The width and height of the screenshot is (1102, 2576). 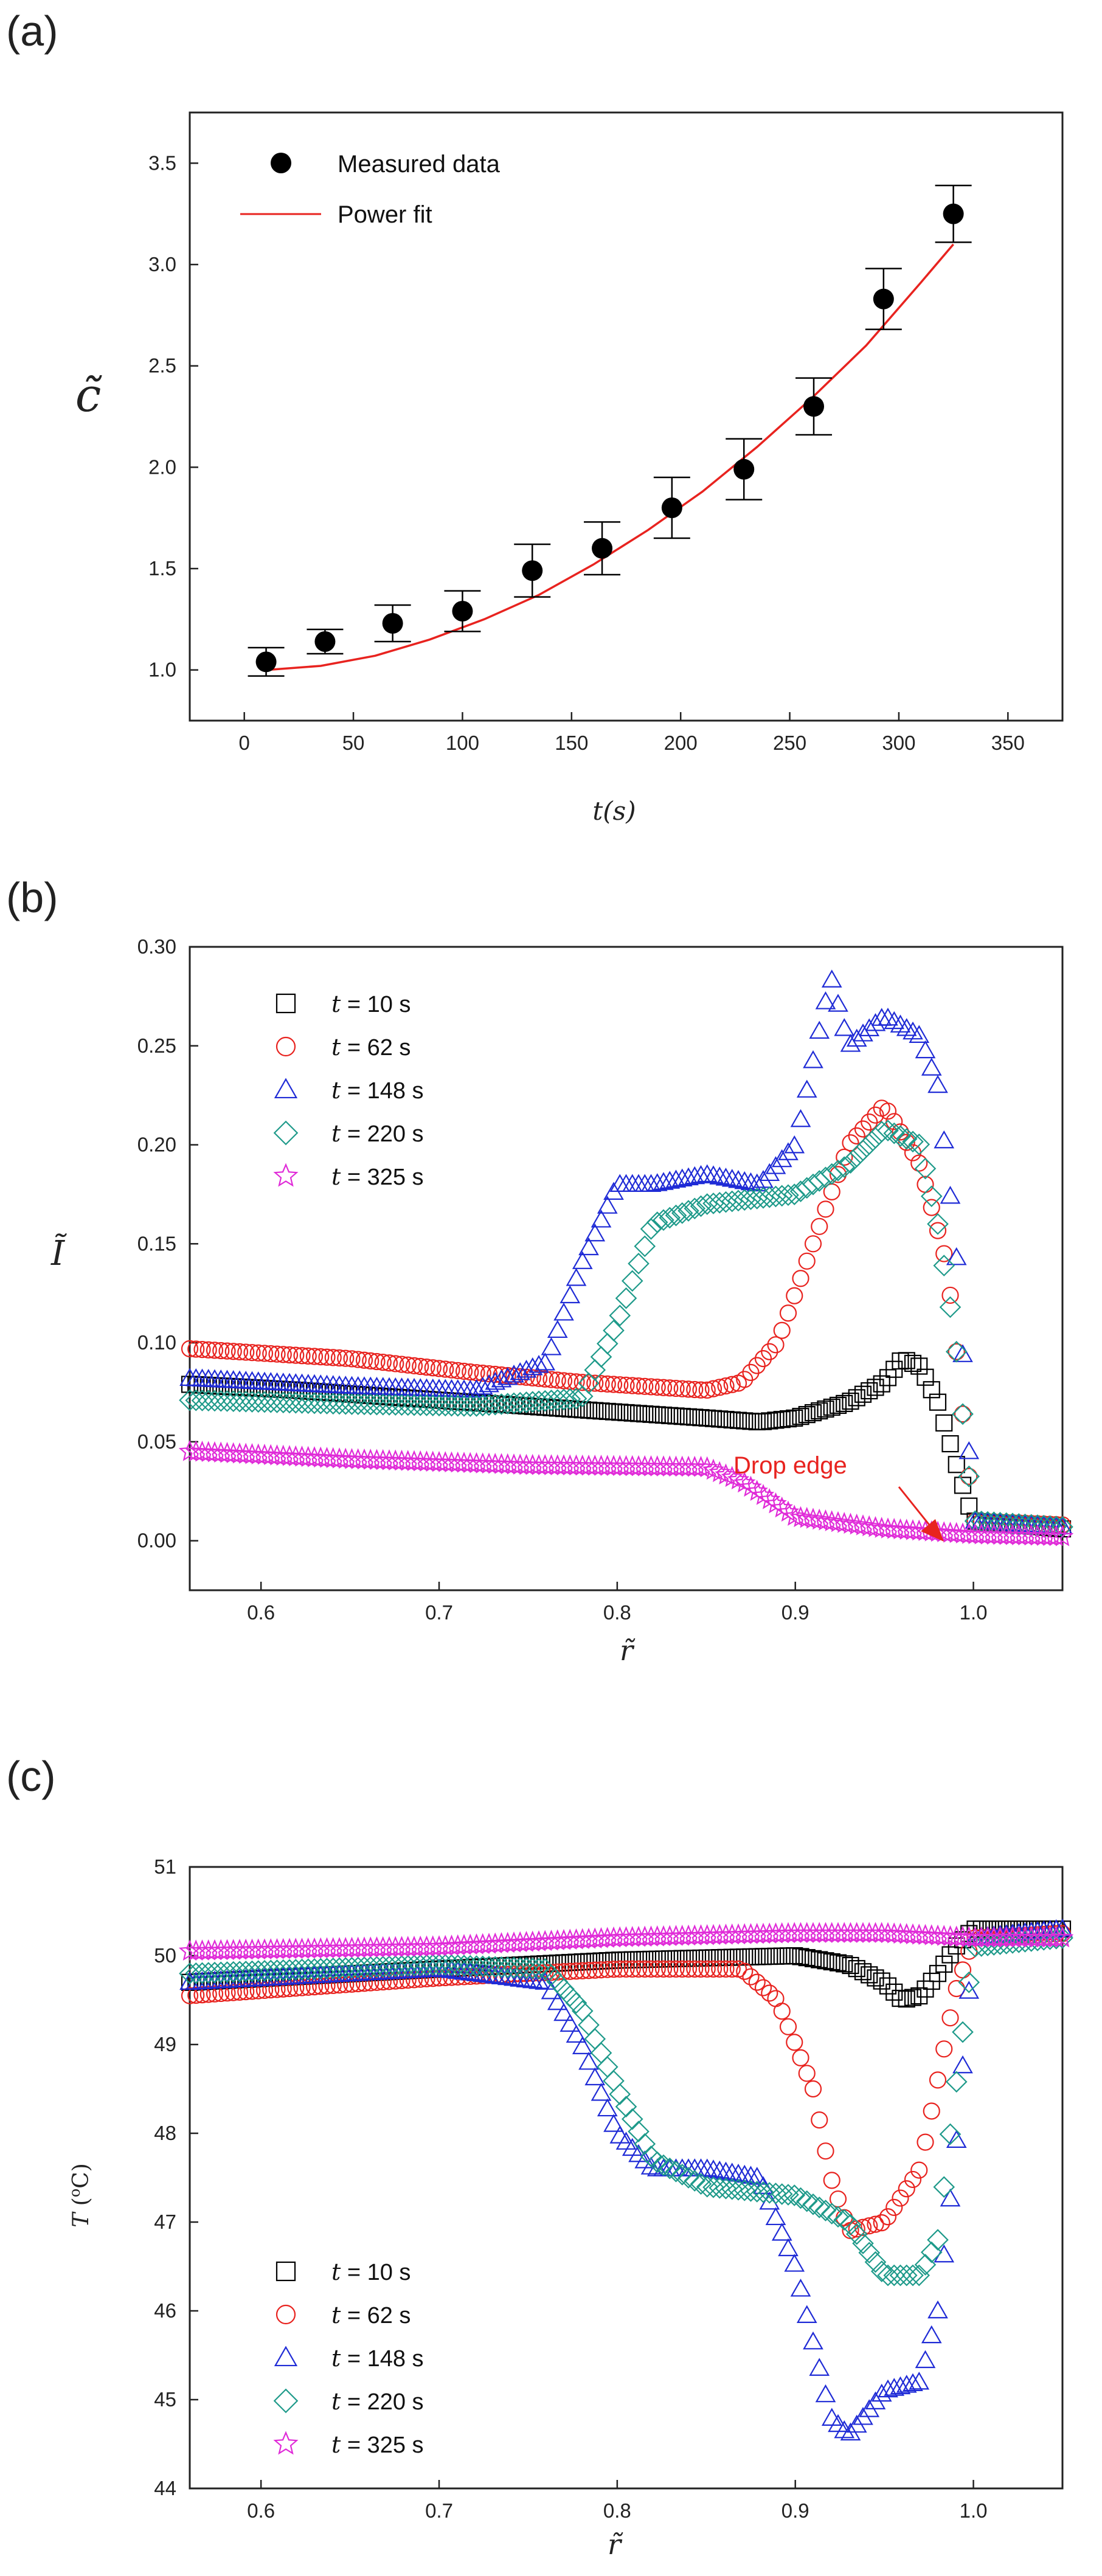 I want to click on legend-label-t-148-s: t = 148 s, so click(x=377, y=1090).